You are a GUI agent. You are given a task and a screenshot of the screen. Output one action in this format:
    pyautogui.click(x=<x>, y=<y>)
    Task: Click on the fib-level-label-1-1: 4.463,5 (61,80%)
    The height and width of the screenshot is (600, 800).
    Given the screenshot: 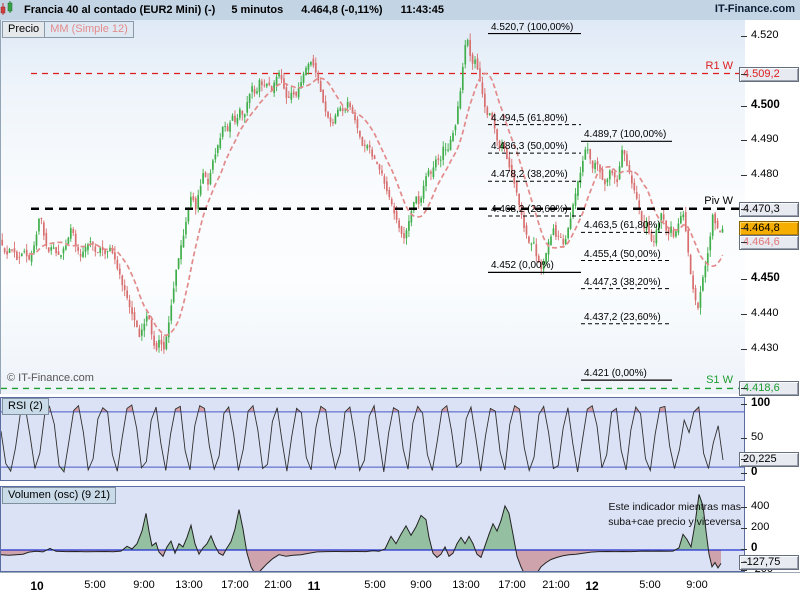 What is the action you would take?
    pyautogui.click(x=622, y=226)
    